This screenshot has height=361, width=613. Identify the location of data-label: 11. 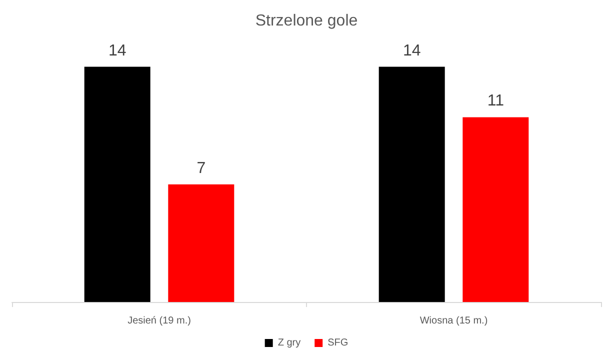
(495, 101).